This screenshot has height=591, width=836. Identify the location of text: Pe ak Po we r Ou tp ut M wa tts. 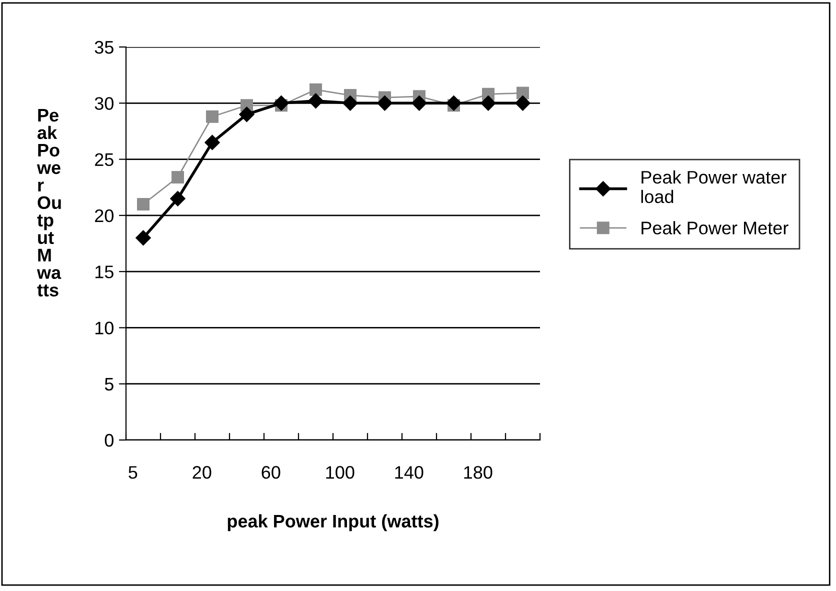
(49, 202).